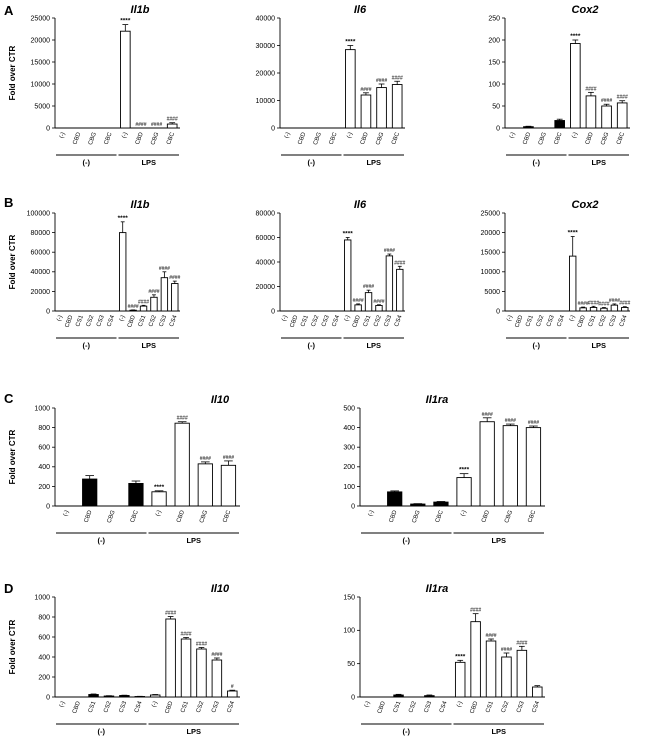  Describe the element at coordinates (12, 261) in the screenshot. I see `y-axis-label: Fold over CTR` at that location.